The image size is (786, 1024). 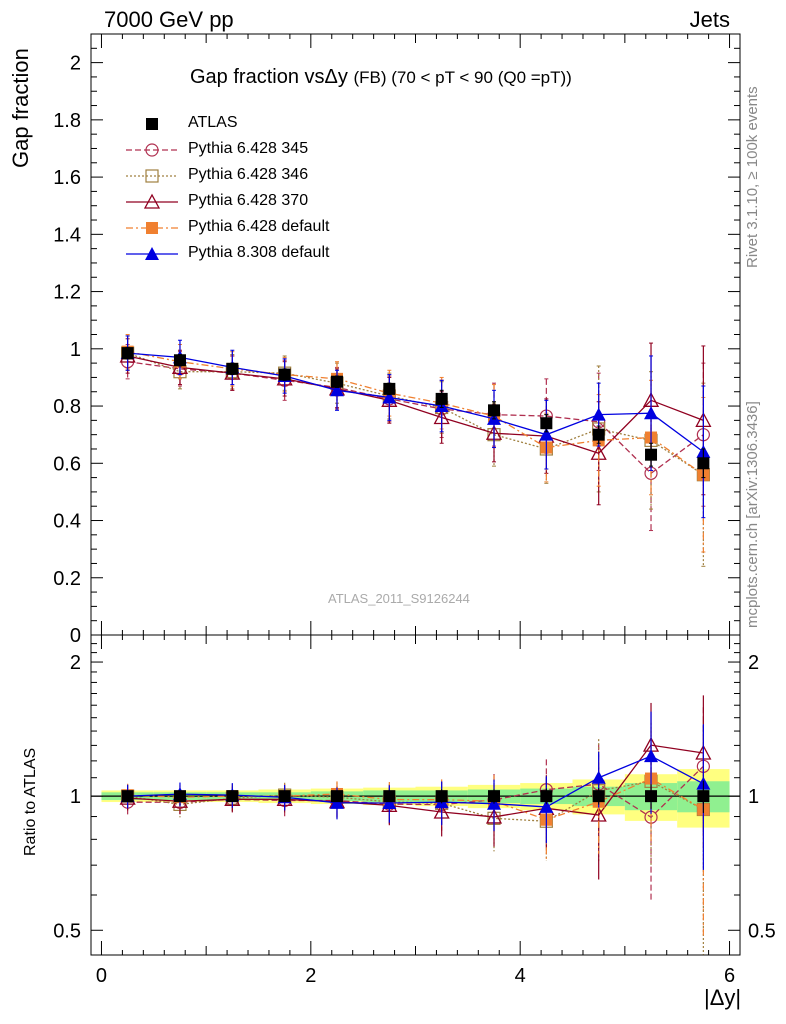 I want to click on legend-label-pythia-6-428-370: Pythia 6.428 370, so click(x=248, y=200).